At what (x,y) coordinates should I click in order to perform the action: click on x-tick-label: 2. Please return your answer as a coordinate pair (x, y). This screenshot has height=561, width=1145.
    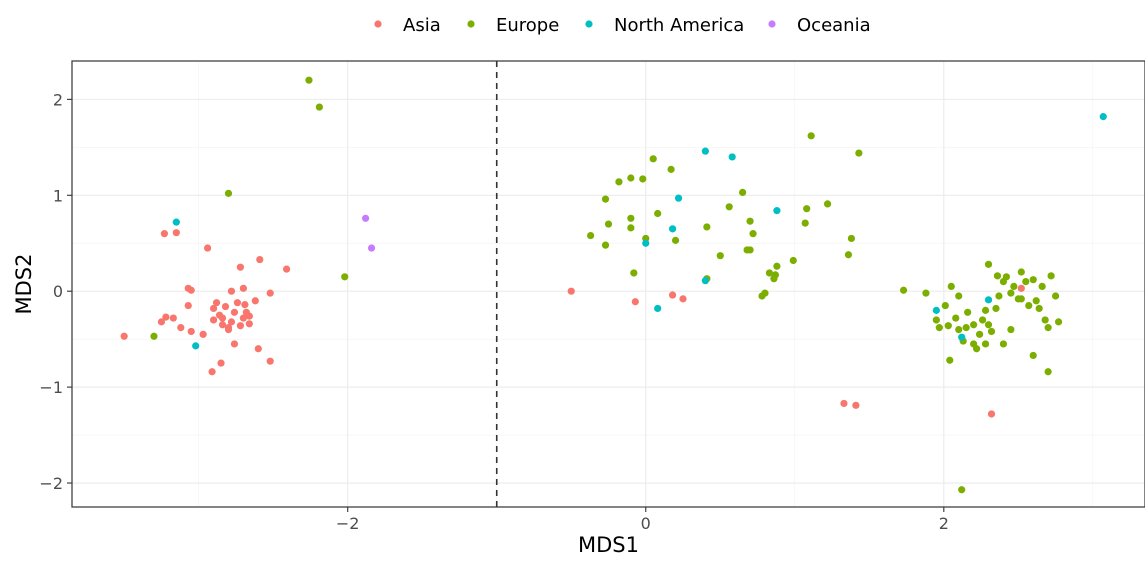
    Looking at the image, I should click on (944, 523).